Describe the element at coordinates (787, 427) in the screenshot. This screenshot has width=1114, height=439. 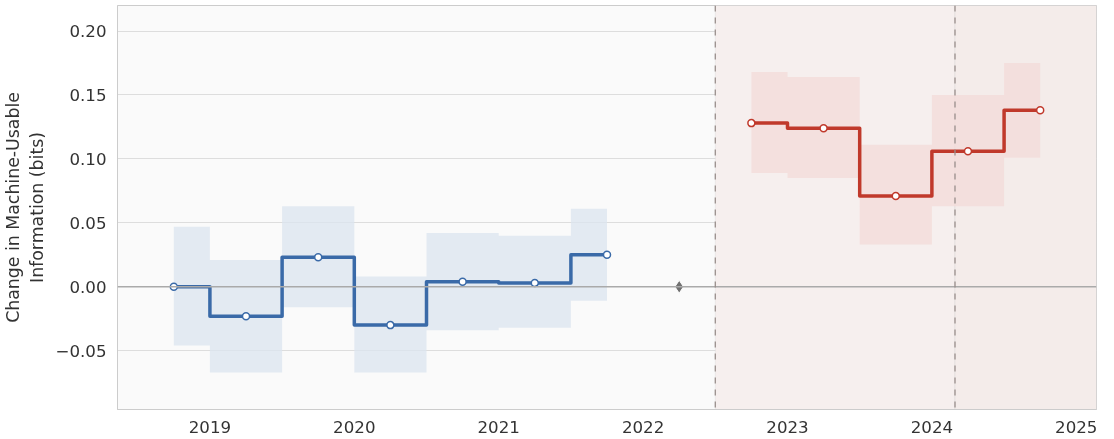
I see `x-tick-label: 2023` at that location.